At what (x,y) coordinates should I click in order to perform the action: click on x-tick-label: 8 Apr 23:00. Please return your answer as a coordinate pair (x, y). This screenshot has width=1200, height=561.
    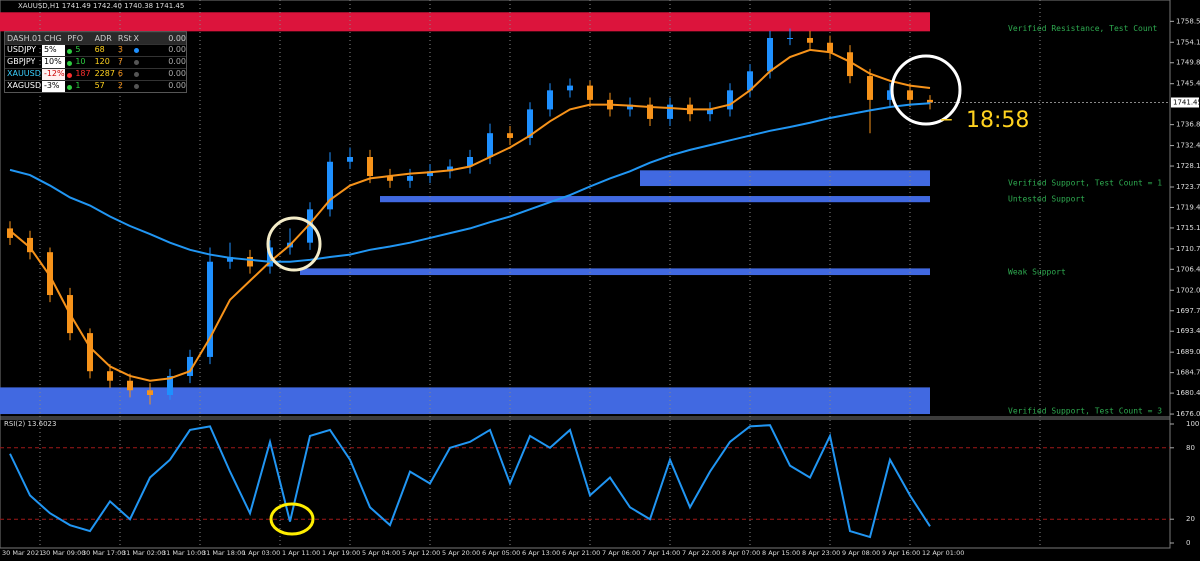
    Looking at the image, I should click on (821, 553).